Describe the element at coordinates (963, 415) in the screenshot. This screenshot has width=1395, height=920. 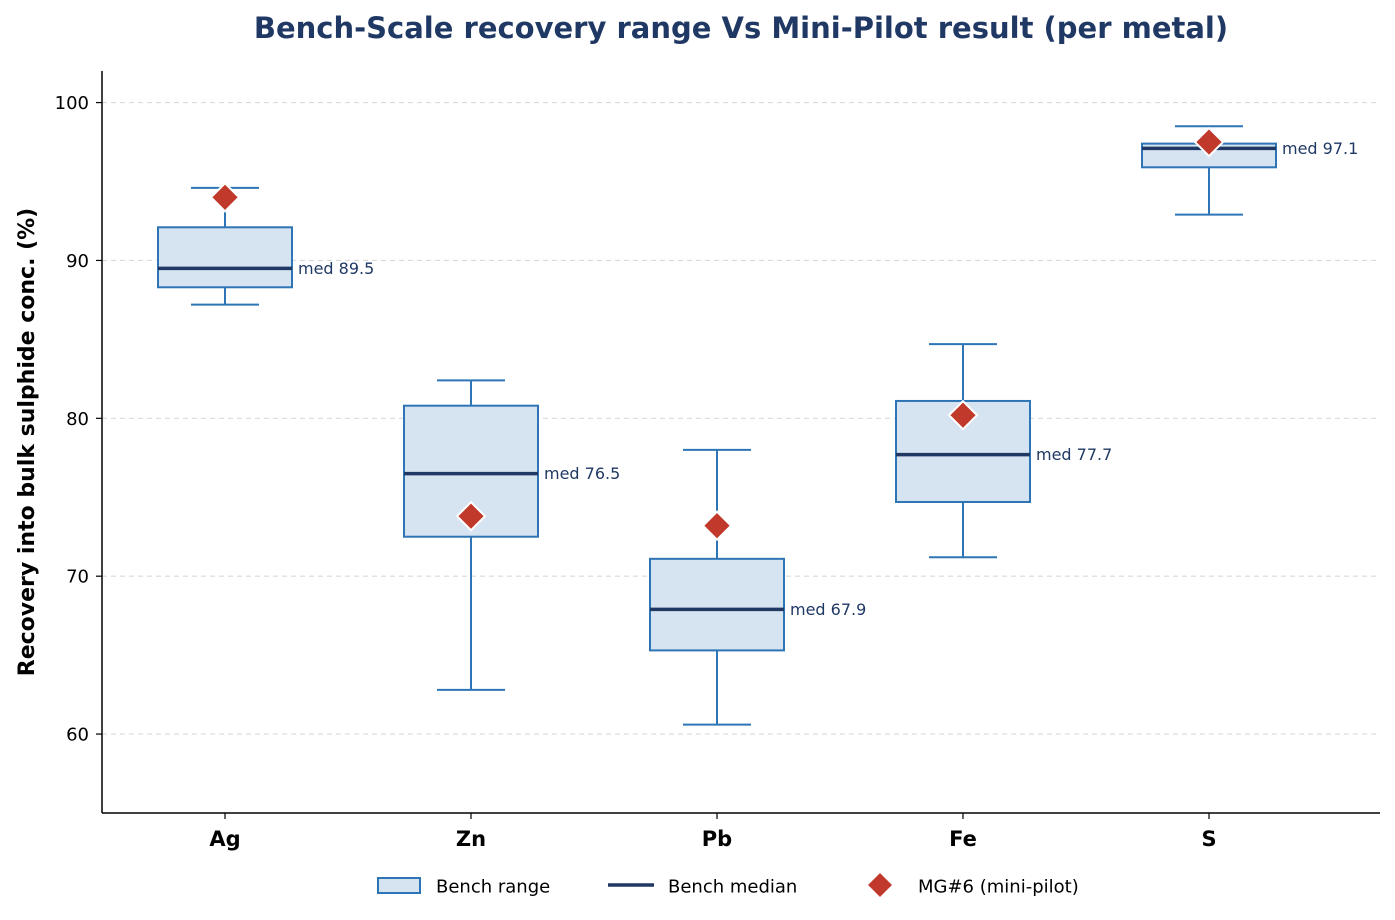
I see `mini-pilot-marker-fe` at that location.